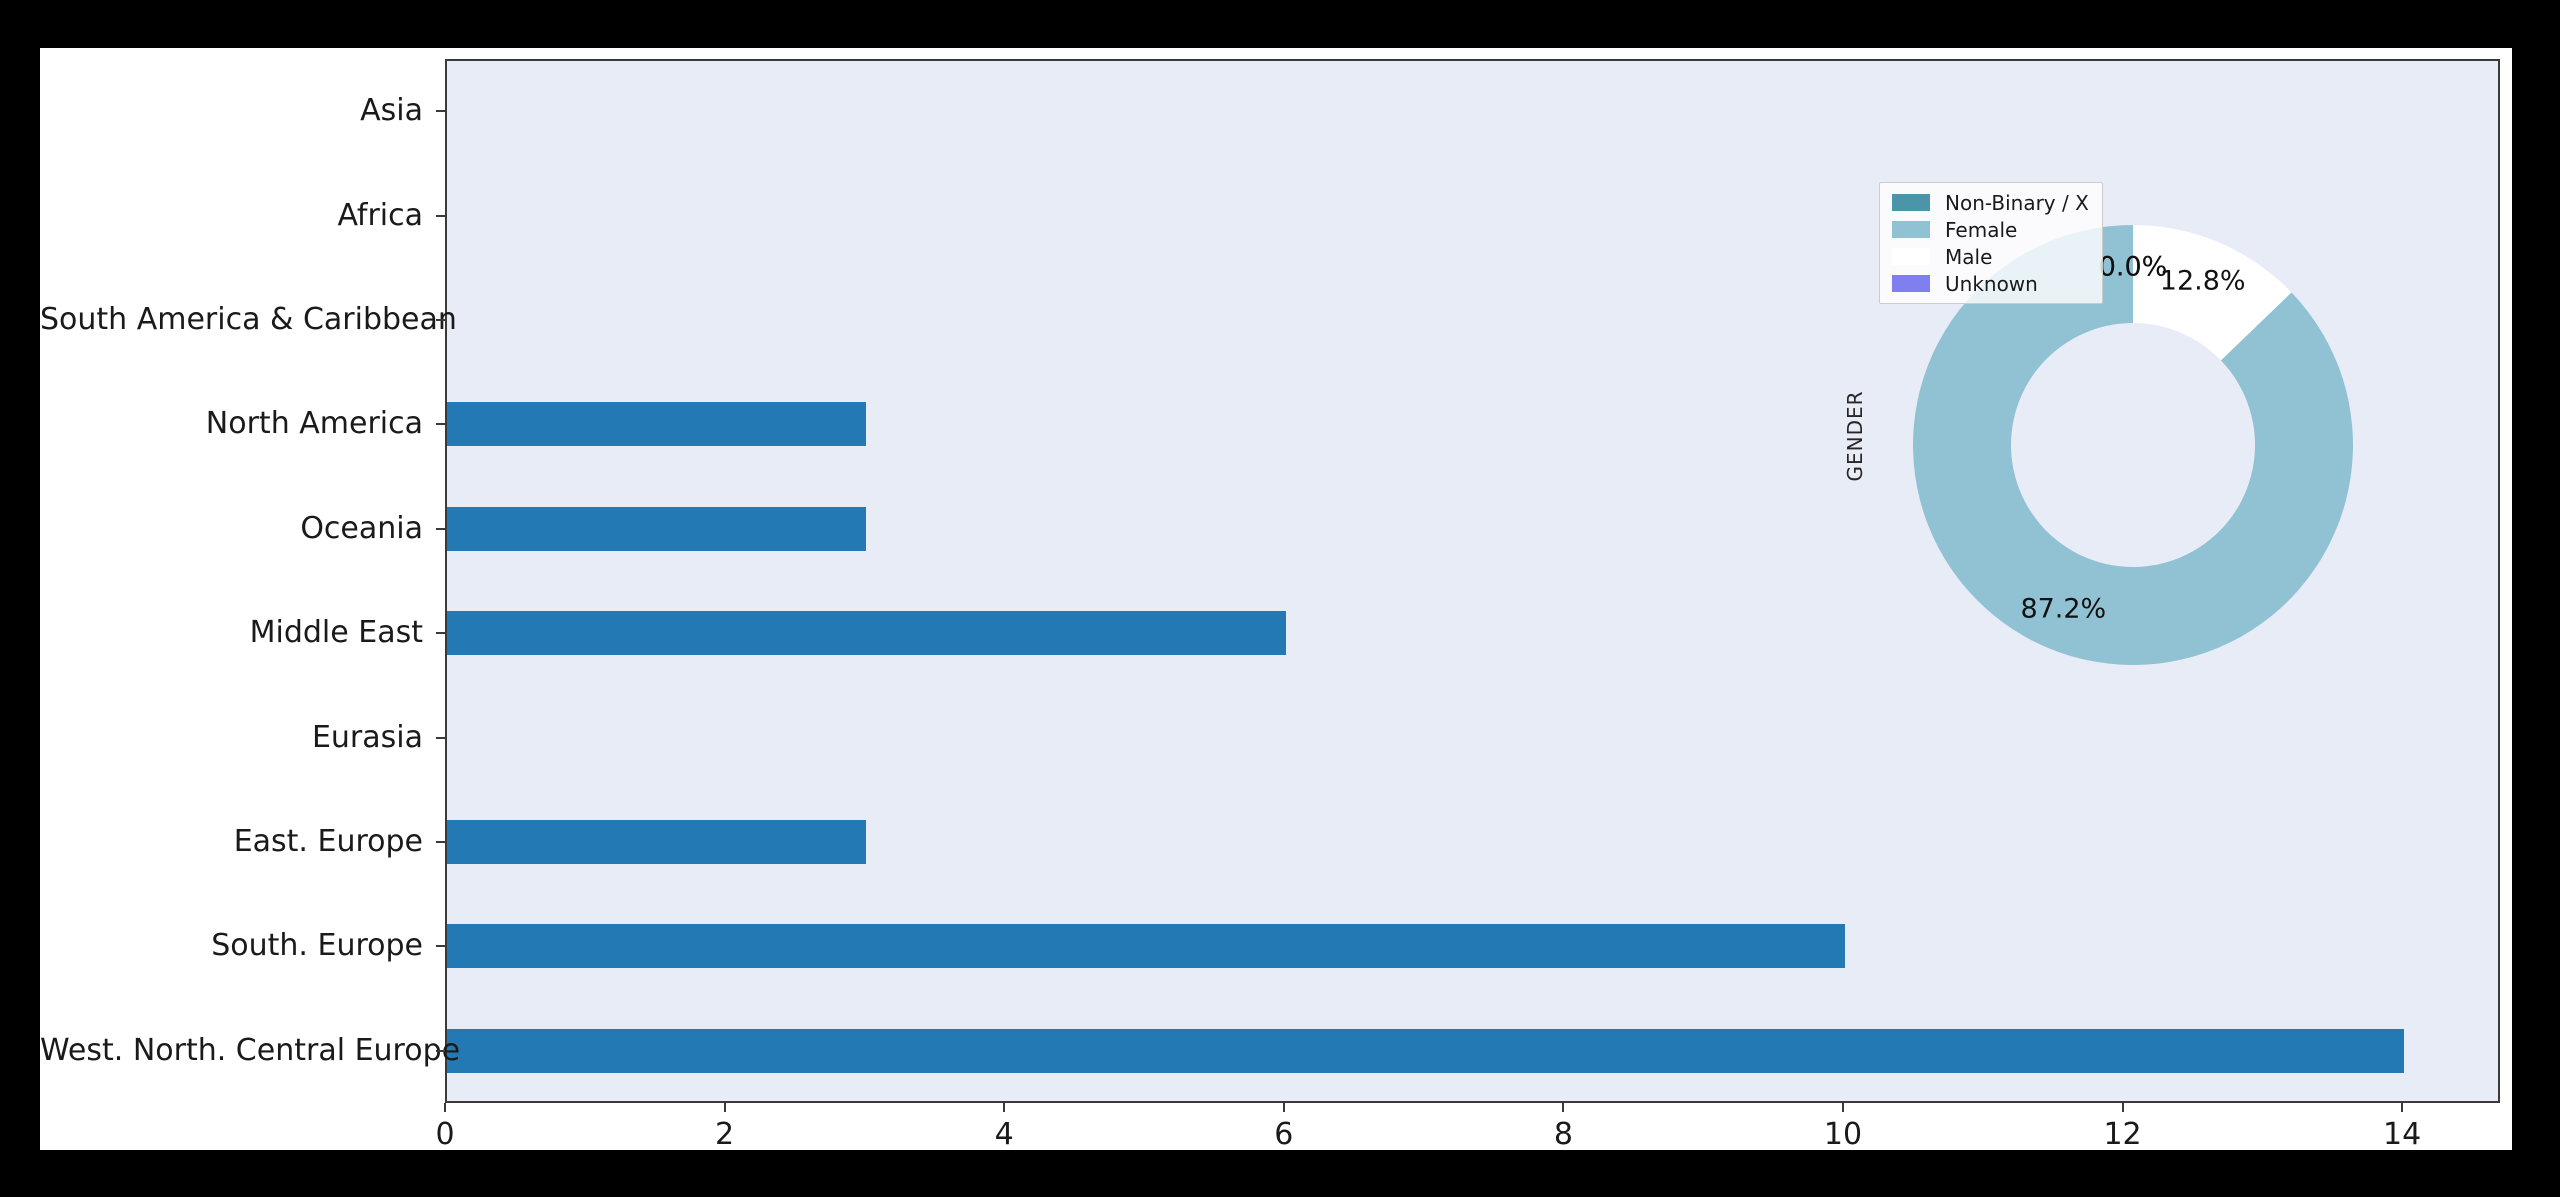 This screenshot has width=2560, height=1197. Describe the element at coordinates (2063, 608) in the screenshot. I see `donut-pct-label-female: 87.2%` at that location.